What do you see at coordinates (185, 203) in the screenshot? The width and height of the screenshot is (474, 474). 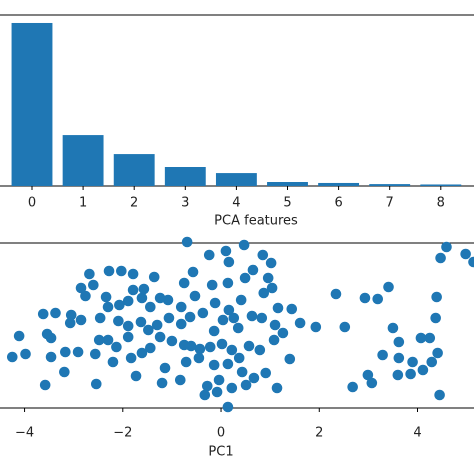 I see `x-tick-label: 3` at bounding box center [185, 203].